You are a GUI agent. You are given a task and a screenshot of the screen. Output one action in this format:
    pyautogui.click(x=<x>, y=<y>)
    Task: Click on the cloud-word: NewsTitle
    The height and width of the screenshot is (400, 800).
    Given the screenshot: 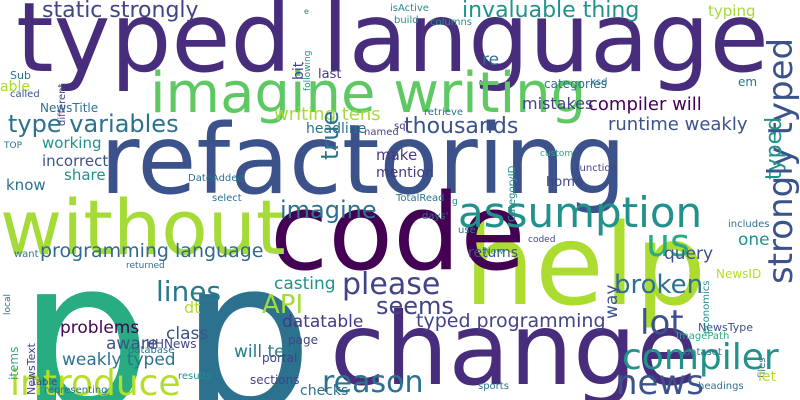 What is the action you would take?
    pyautogui.click(x=69, y=108)
    